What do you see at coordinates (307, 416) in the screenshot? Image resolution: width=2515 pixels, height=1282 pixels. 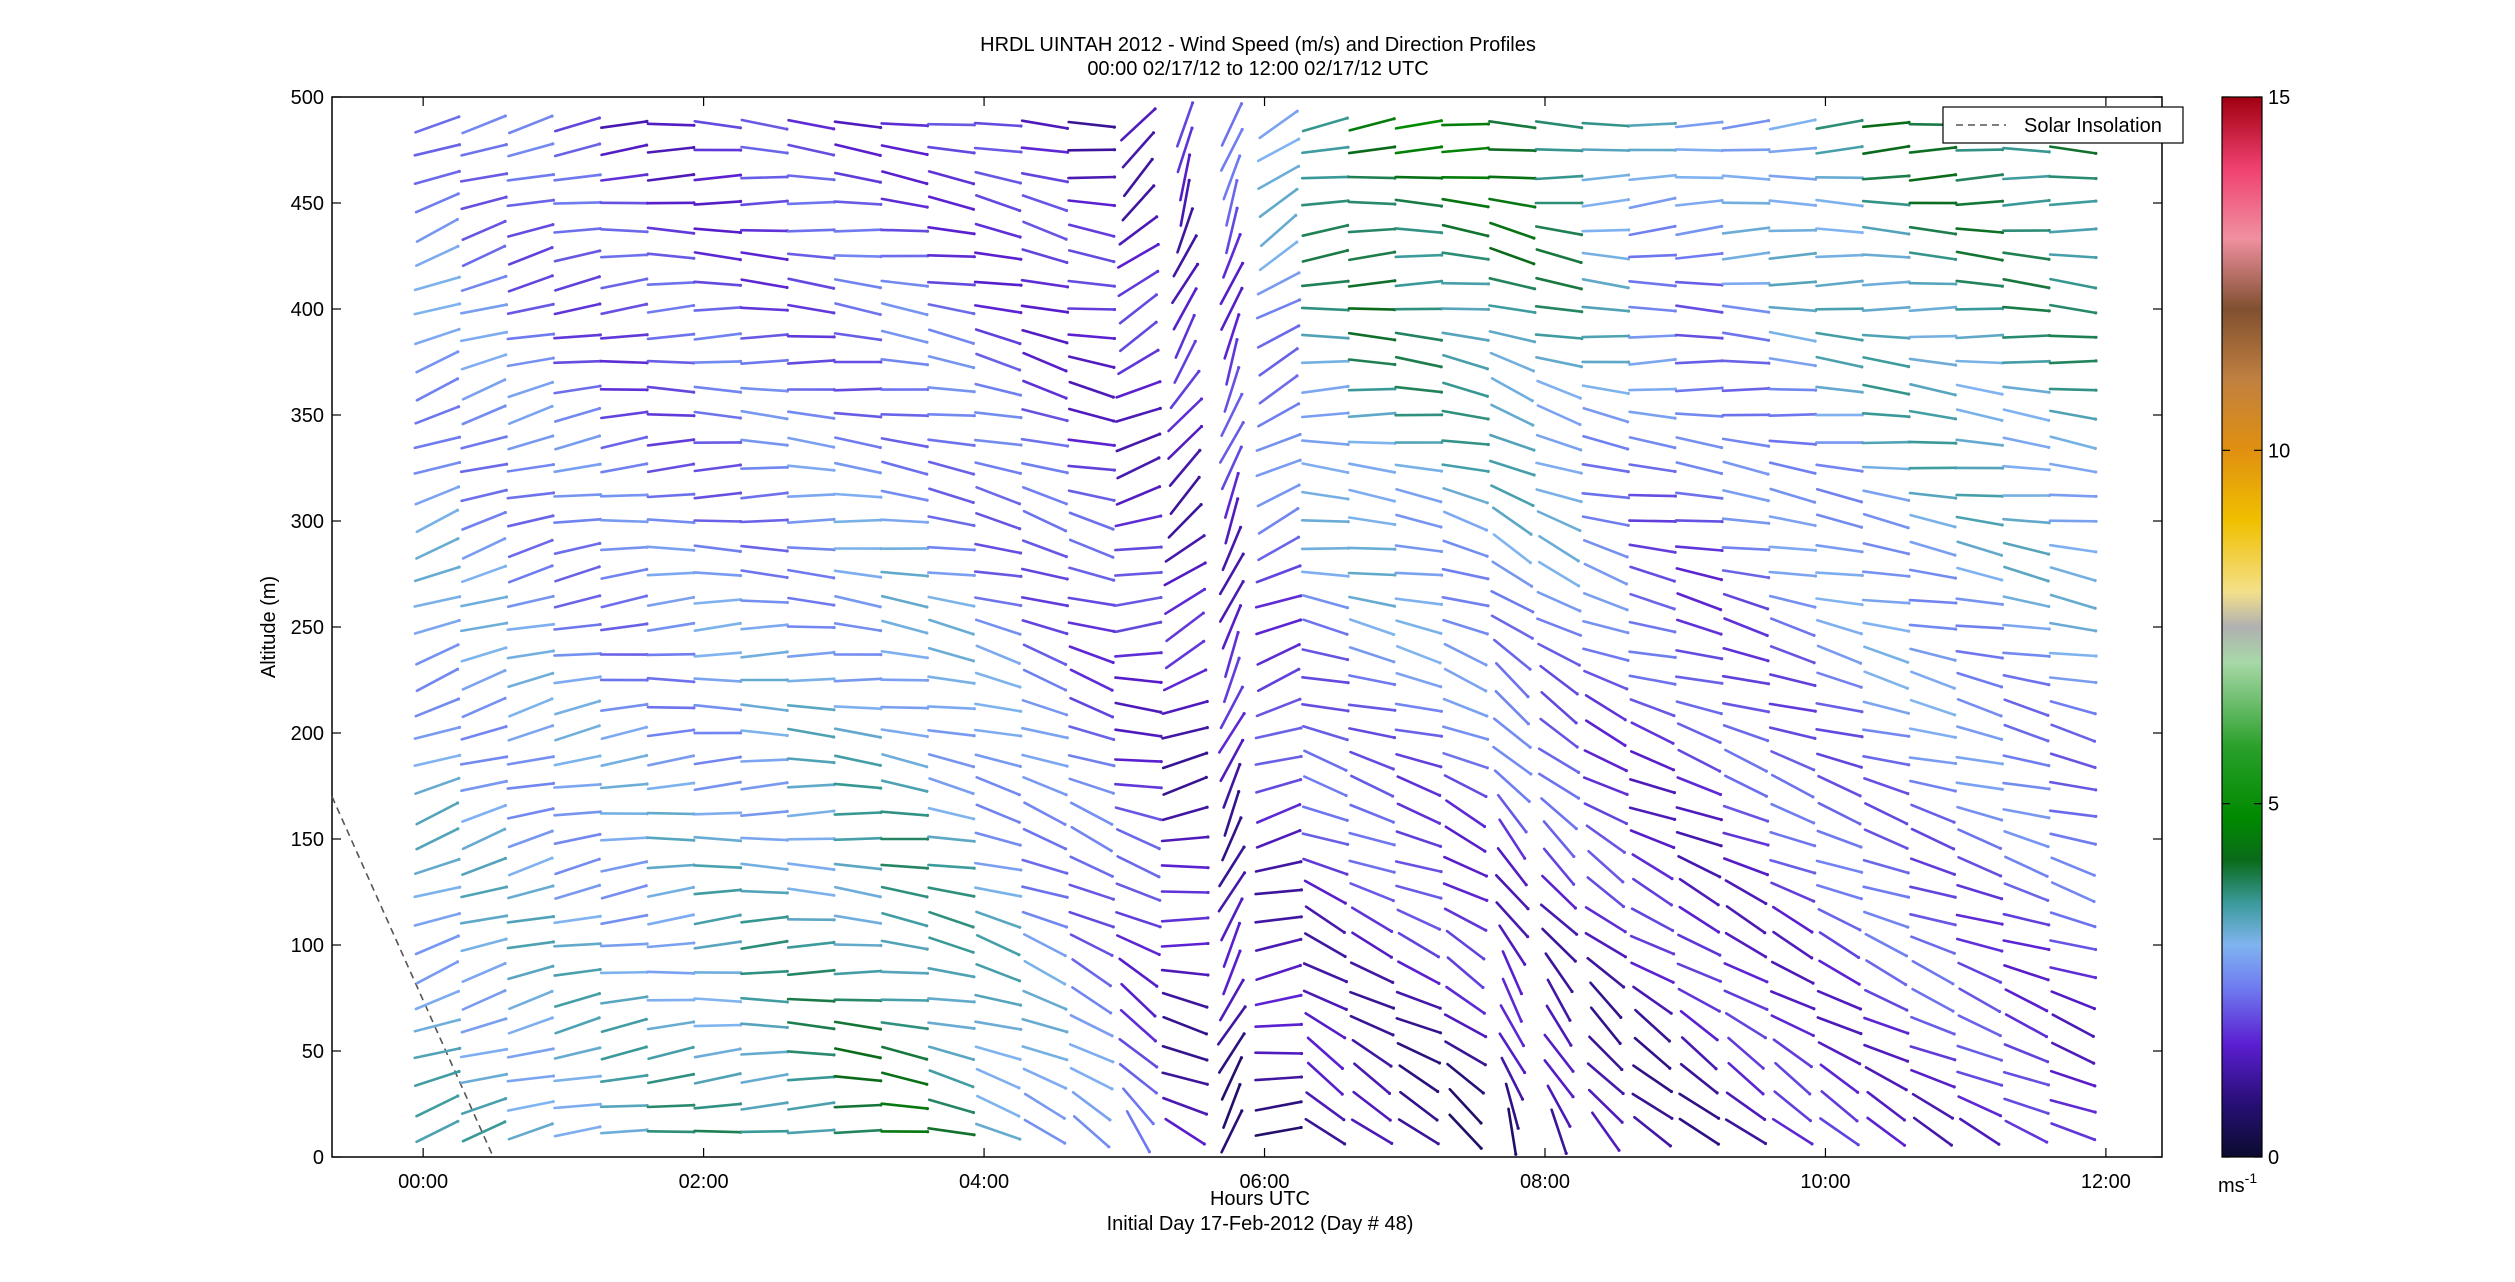 I see `y-tick-label: 350` at bounding box center [307, 416].